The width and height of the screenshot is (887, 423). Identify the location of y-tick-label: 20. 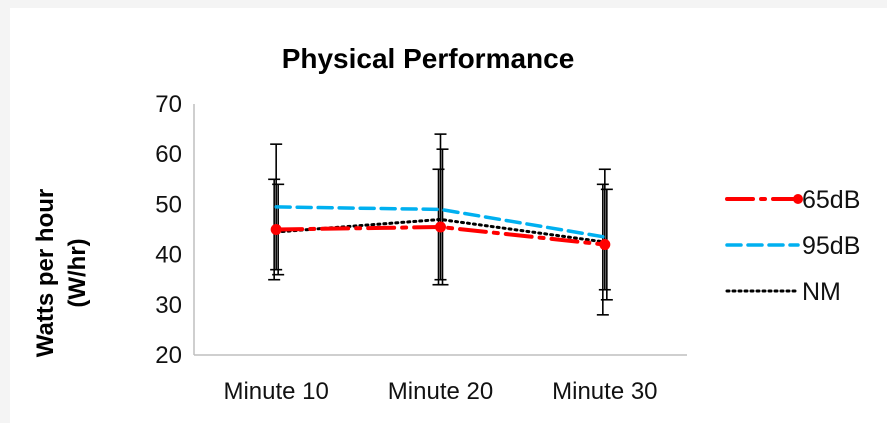
(168, 355).